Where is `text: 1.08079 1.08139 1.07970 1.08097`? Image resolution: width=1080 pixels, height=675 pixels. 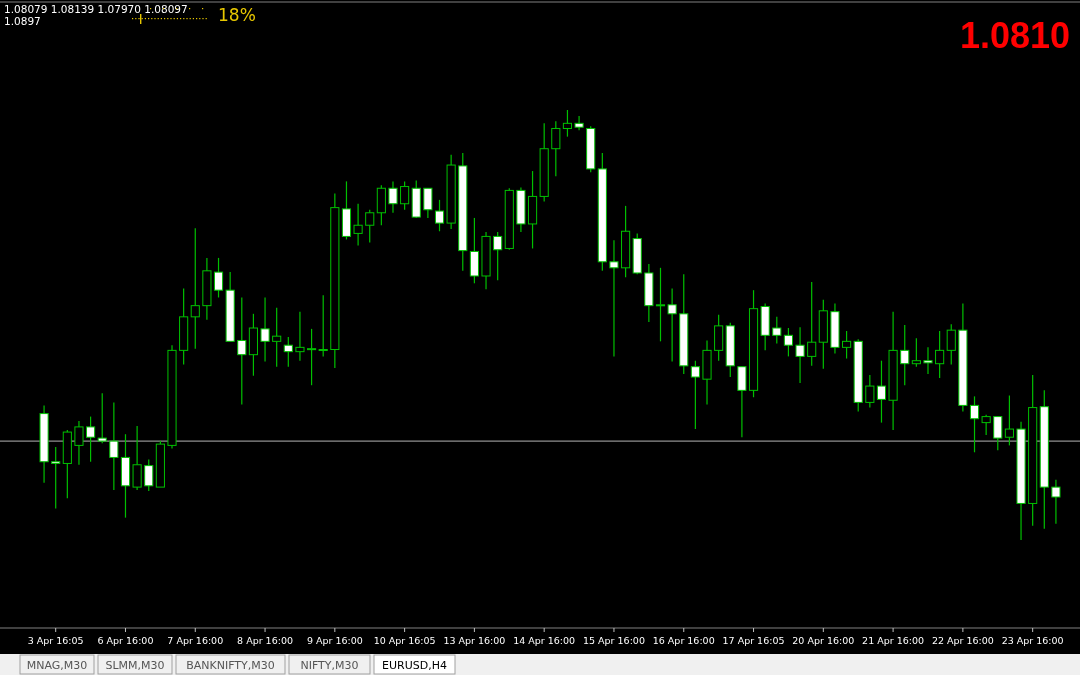 text: 1.08079 1.08139 1.07970 1.08097 is located at coordinates (96, 9).